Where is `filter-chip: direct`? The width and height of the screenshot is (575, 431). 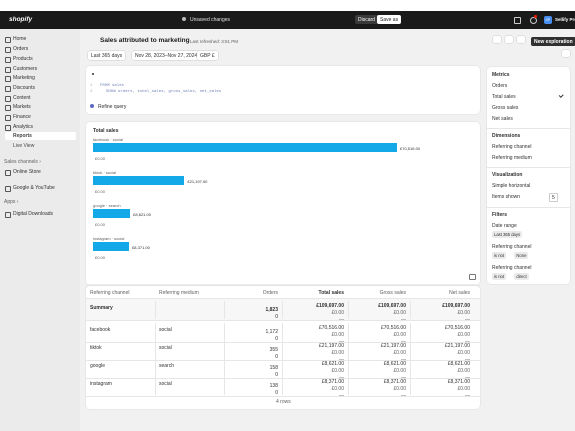 filter-chip: direct is located at coordinates (521, 276).